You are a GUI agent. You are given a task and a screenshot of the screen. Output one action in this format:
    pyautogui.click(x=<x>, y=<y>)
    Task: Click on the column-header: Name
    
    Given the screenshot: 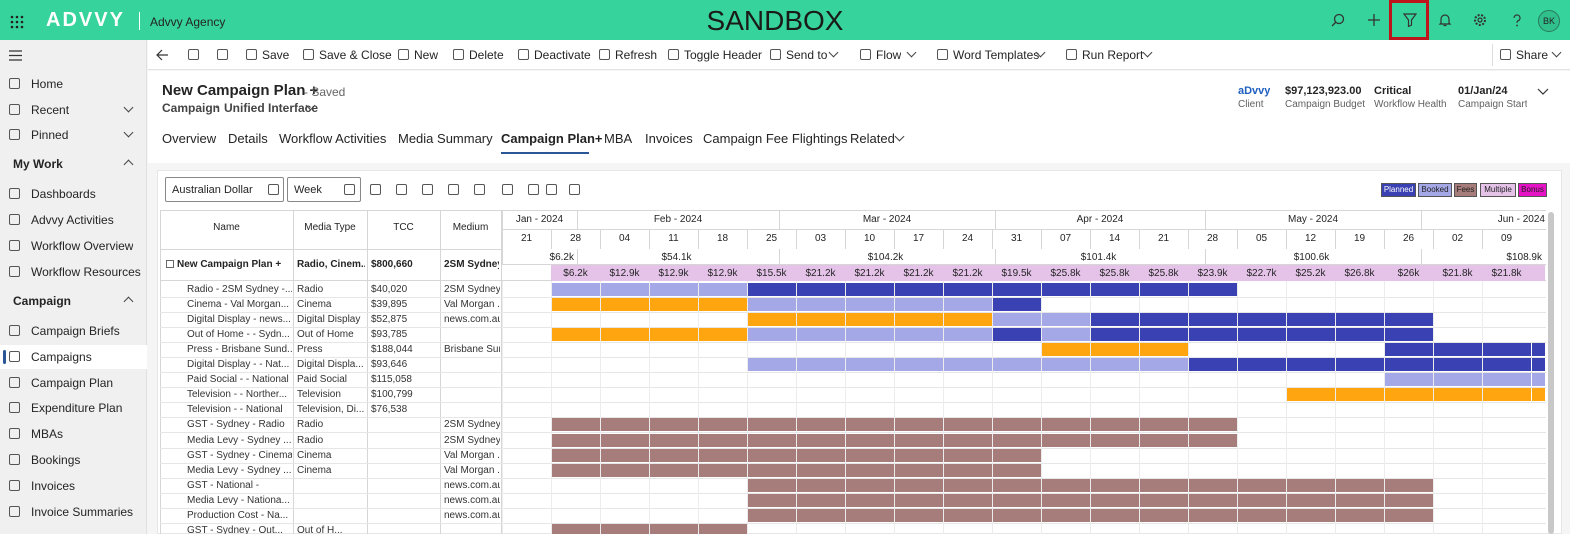 What is the action you would take?
    pyautogui.click(x=226, y=227)
    